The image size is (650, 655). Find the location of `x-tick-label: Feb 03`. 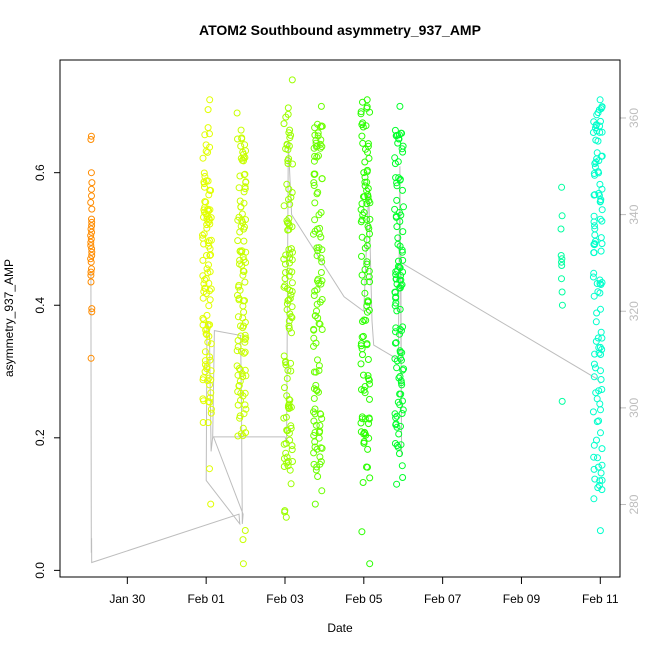

x-tick-label: Feb 03 is located at coordinates (285, 599).